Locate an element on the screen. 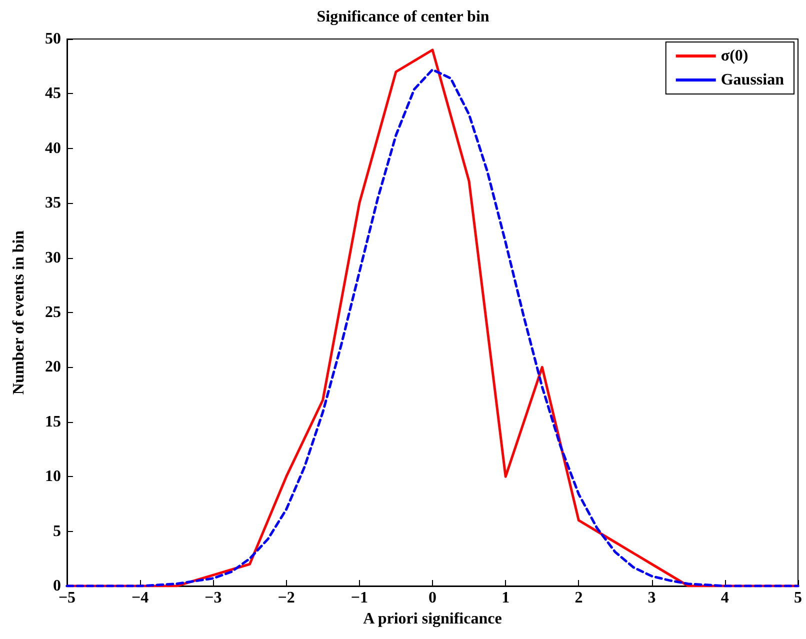 This screenshot has width=806, height=639. y-tick-label: 40 is located at coordinates (53, 148).